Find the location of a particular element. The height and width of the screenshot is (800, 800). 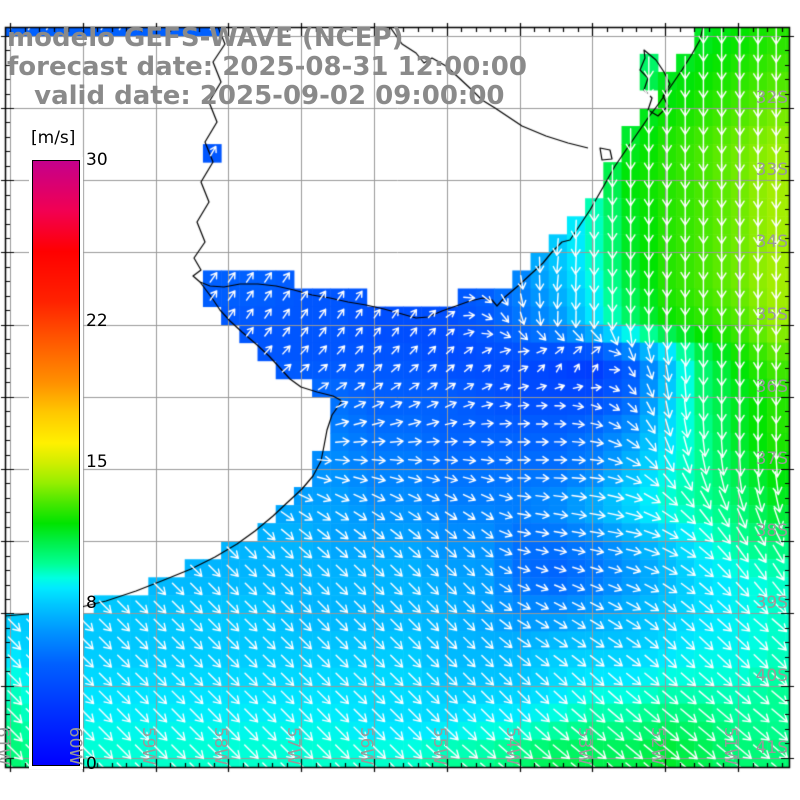

longitude-label: 51W is located at coordinates (730, 746).